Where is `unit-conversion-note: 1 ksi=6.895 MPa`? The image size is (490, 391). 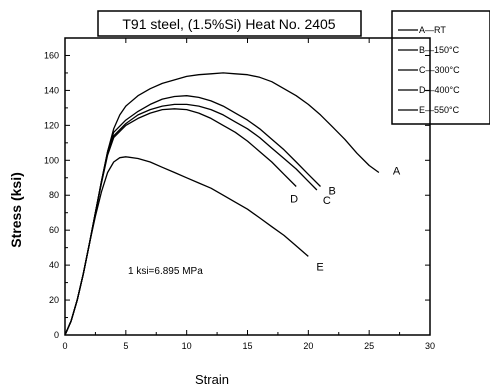 unit-conversion-note: 1 ksi=6.895 MPa is located at coordinates (165, 271).